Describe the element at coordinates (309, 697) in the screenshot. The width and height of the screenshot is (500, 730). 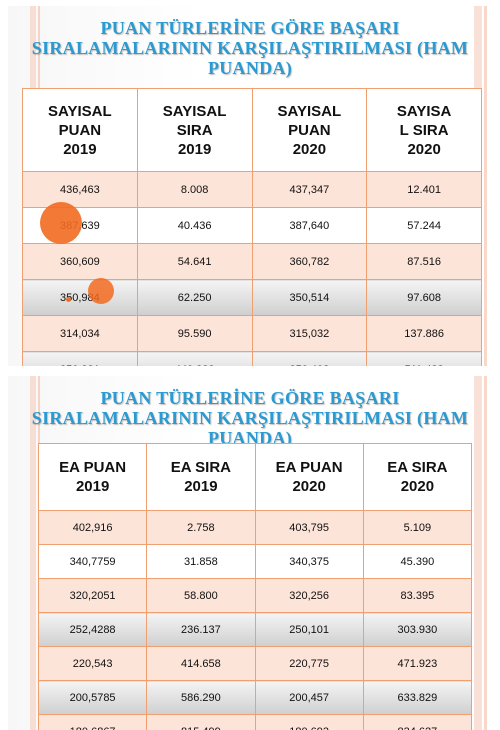
I see `table-cell: 200,457` at that location.